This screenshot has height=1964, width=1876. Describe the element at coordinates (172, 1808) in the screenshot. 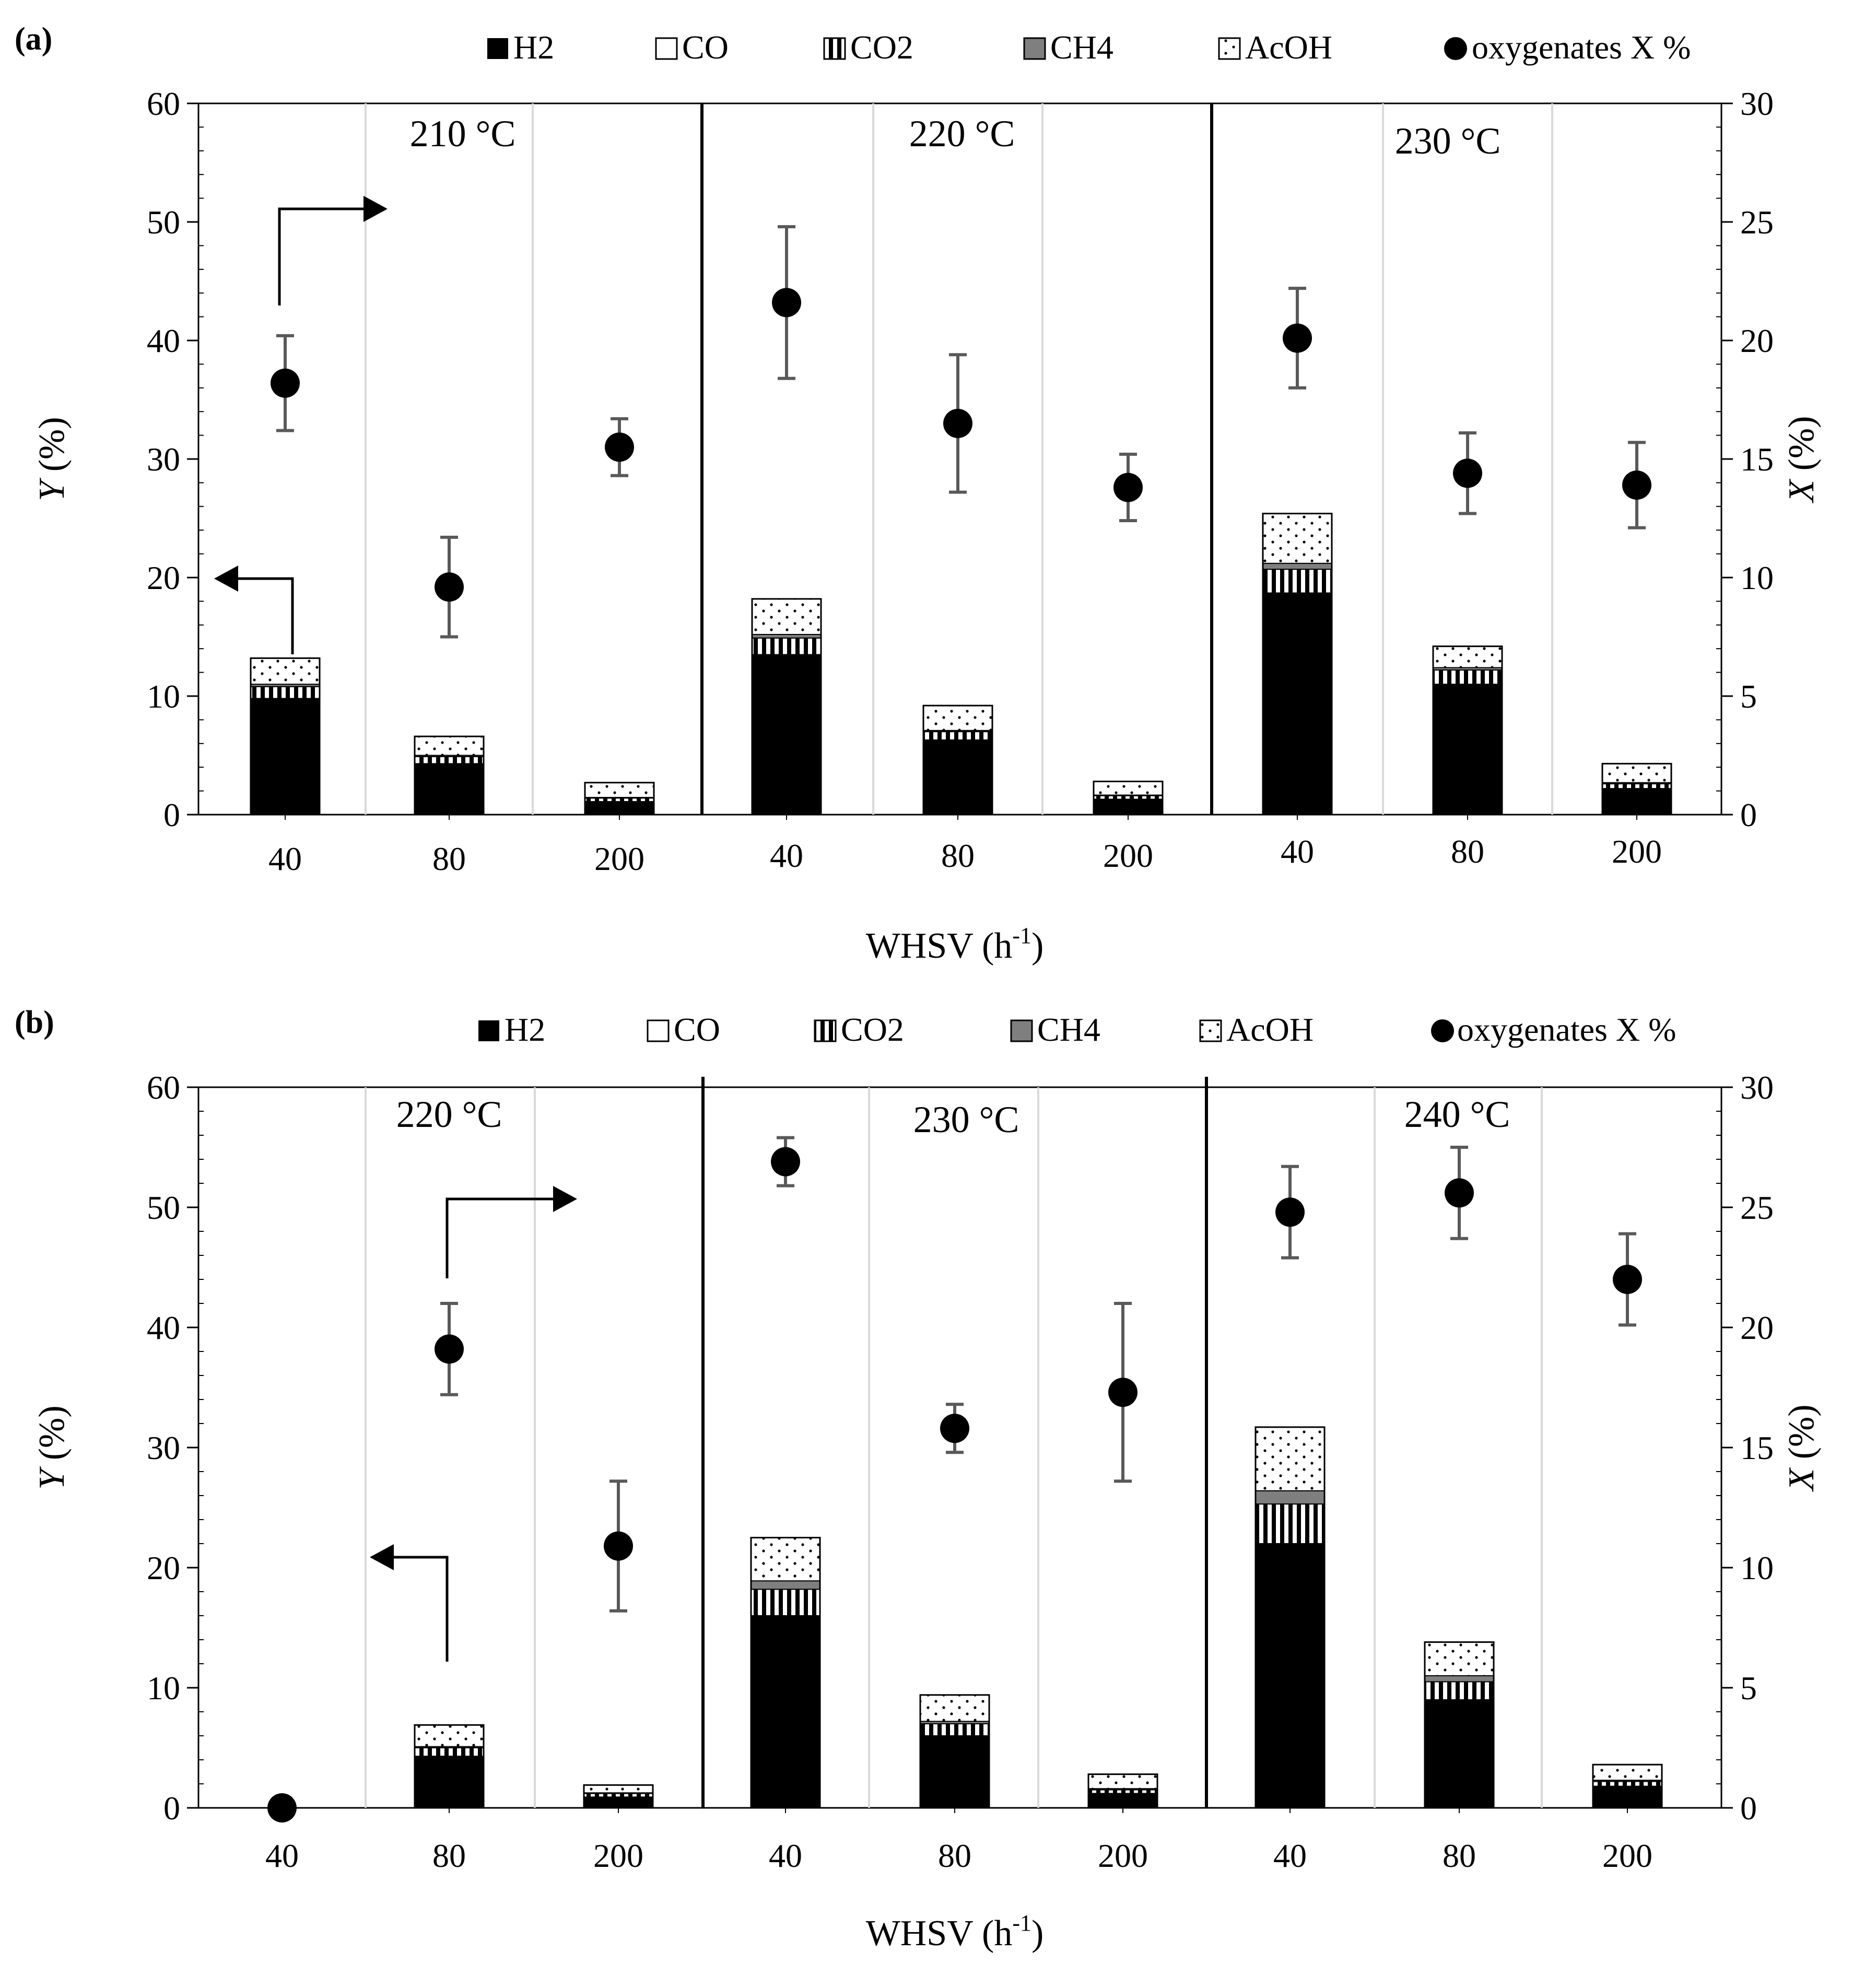

I see `y-left-tick-label: 0` at that location.